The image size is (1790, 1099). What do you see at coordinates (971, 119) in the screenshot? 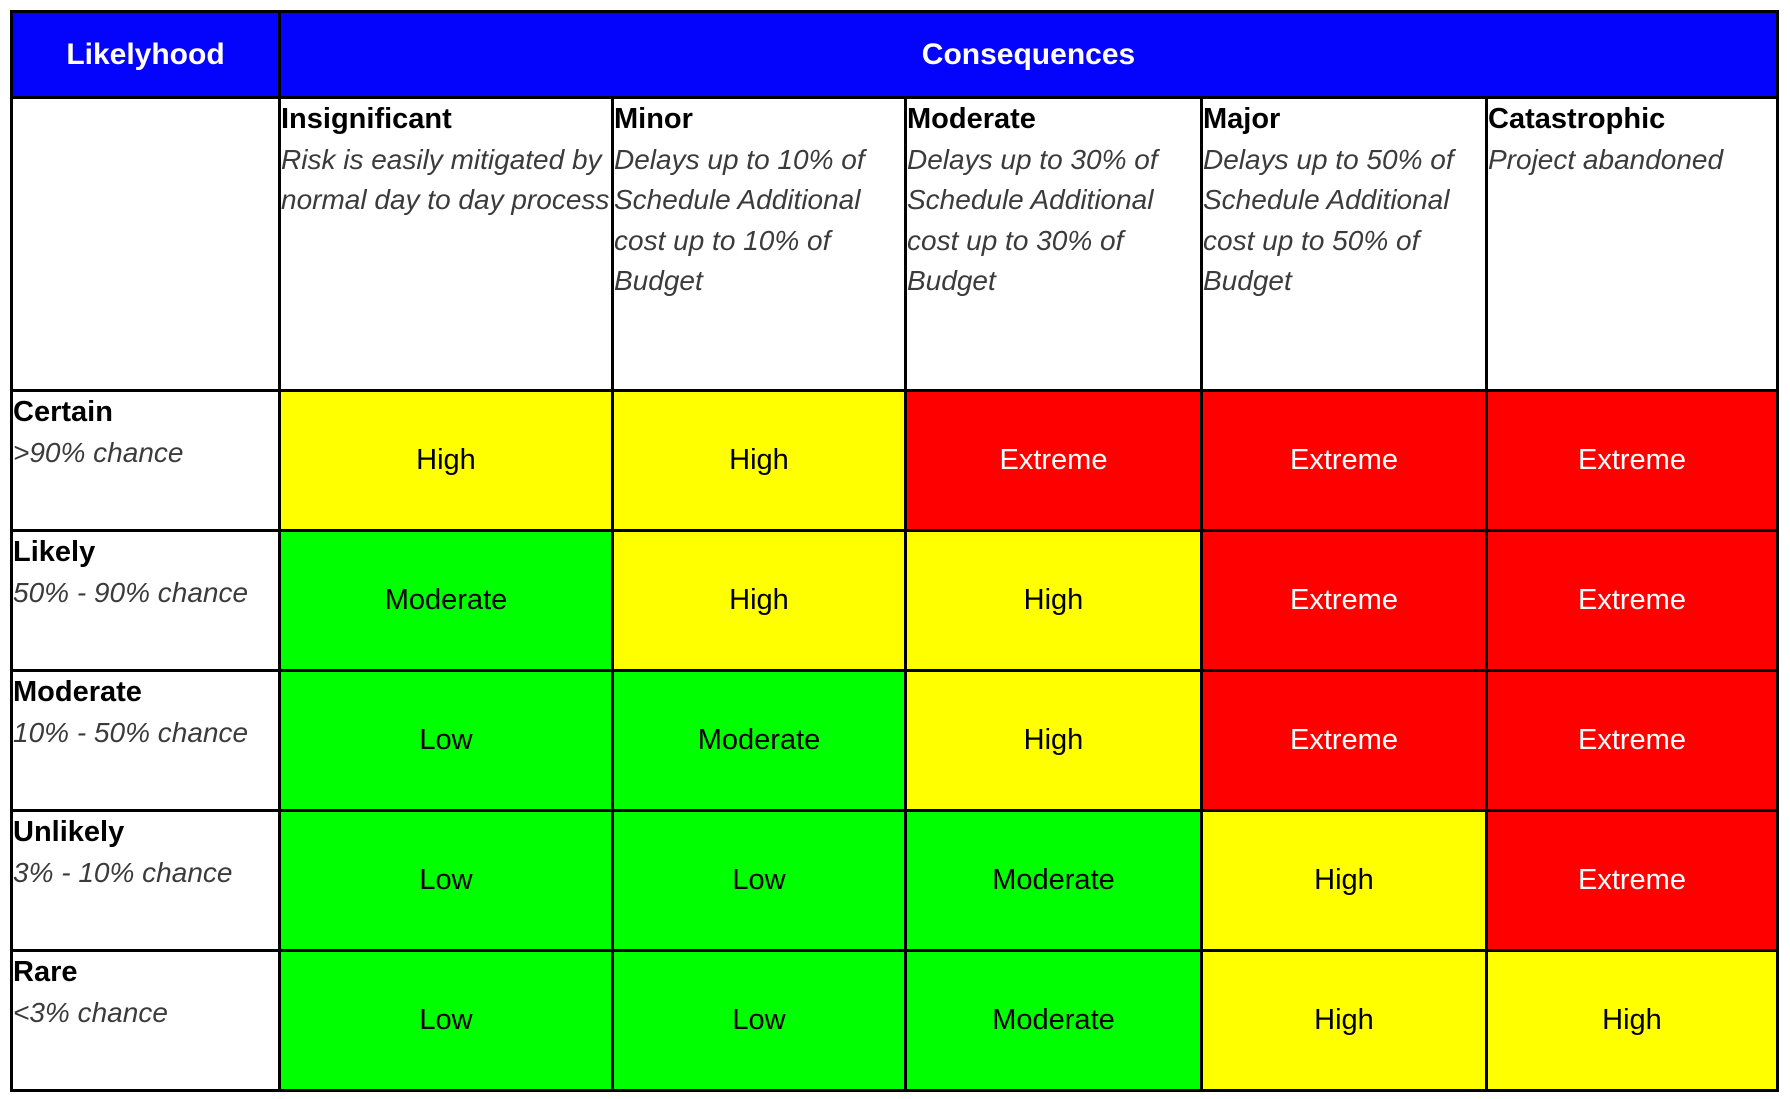
I see `col-name: Moderate` at bounding box center [971, 119].